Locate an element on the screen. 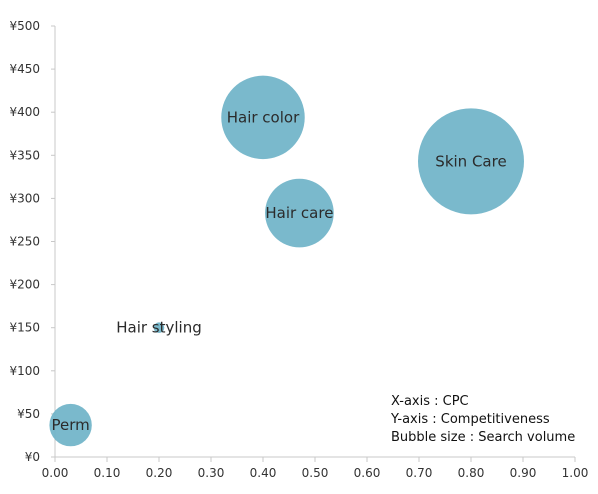 Image resolution: width=598 pixels, height=494 pixels. bubble-label: Hair styling is located at coordinates (159, 328).